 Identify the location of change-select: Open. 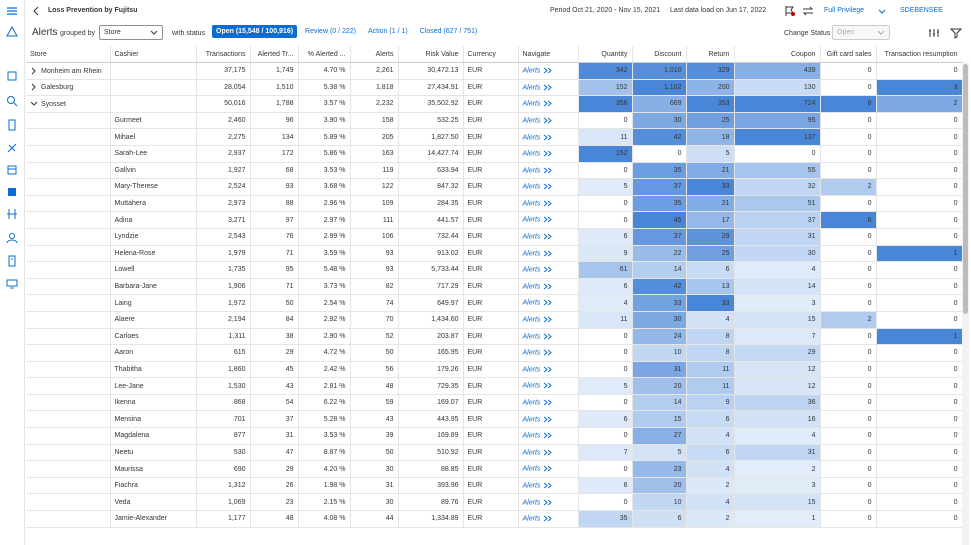
(861, 32).